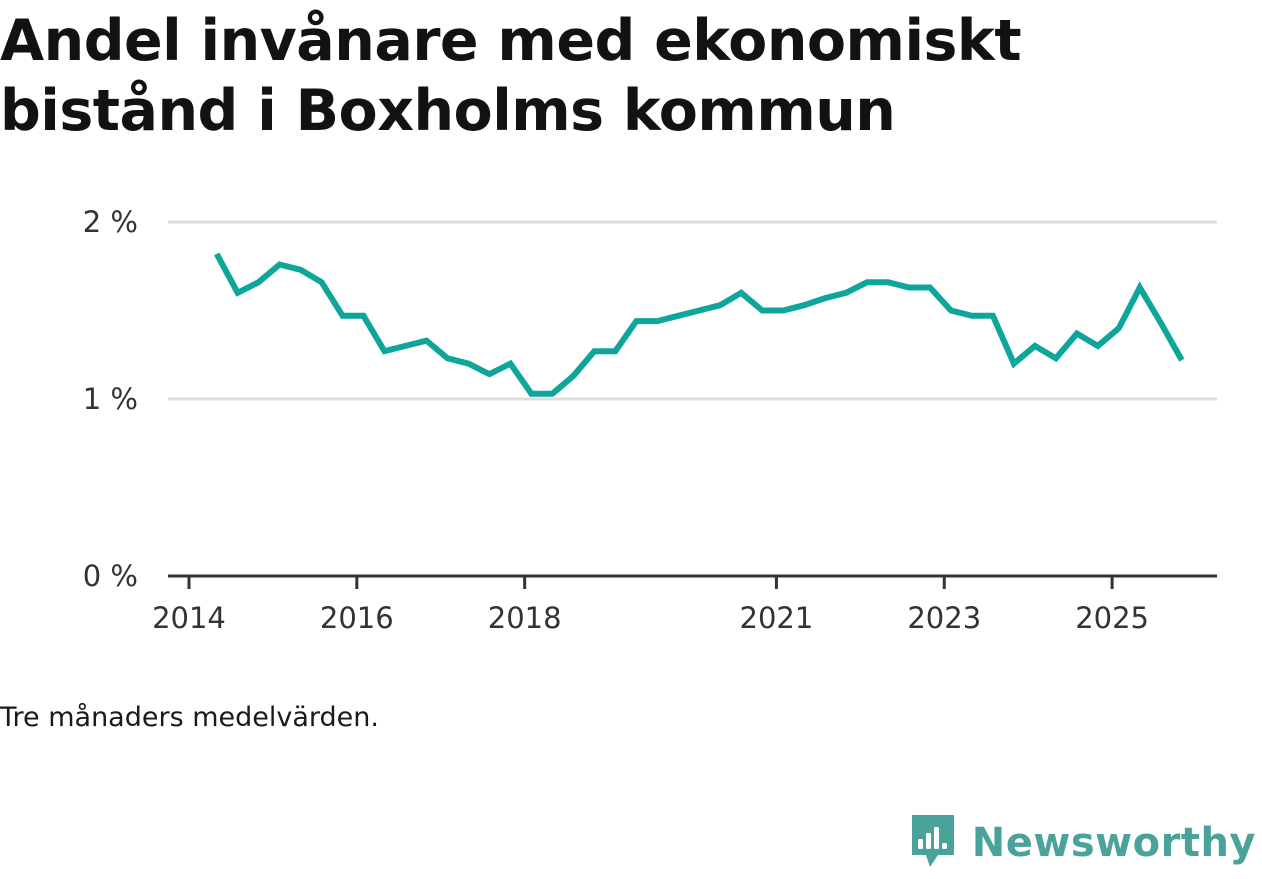  I want to click on newsworthy-logo-icon, so click(933, 843).